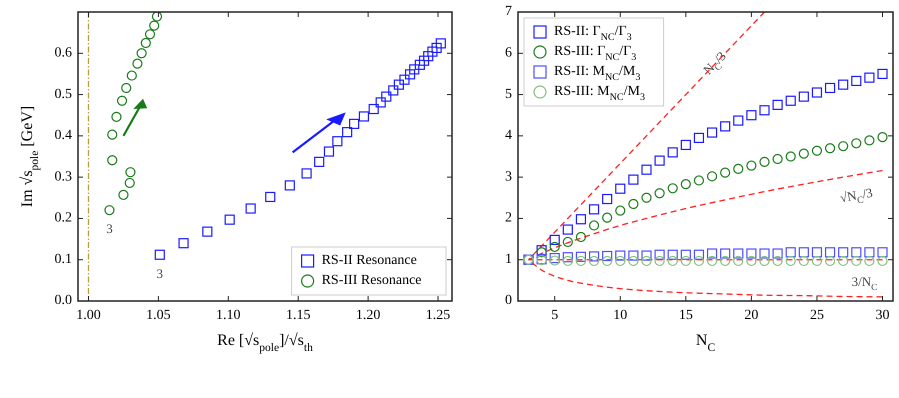 The image size is (899, 398). I want to click on y-tick-label: 6, so click(508, 53).